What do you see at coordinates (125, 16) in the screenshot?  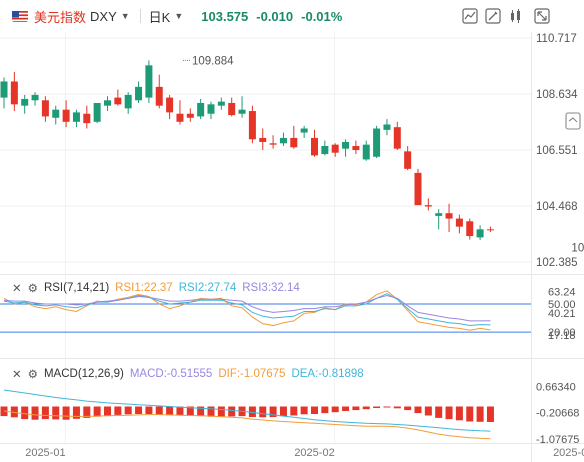 I see `symbol-chevron-down-icon: ▼` at bounding box center [125, 16].